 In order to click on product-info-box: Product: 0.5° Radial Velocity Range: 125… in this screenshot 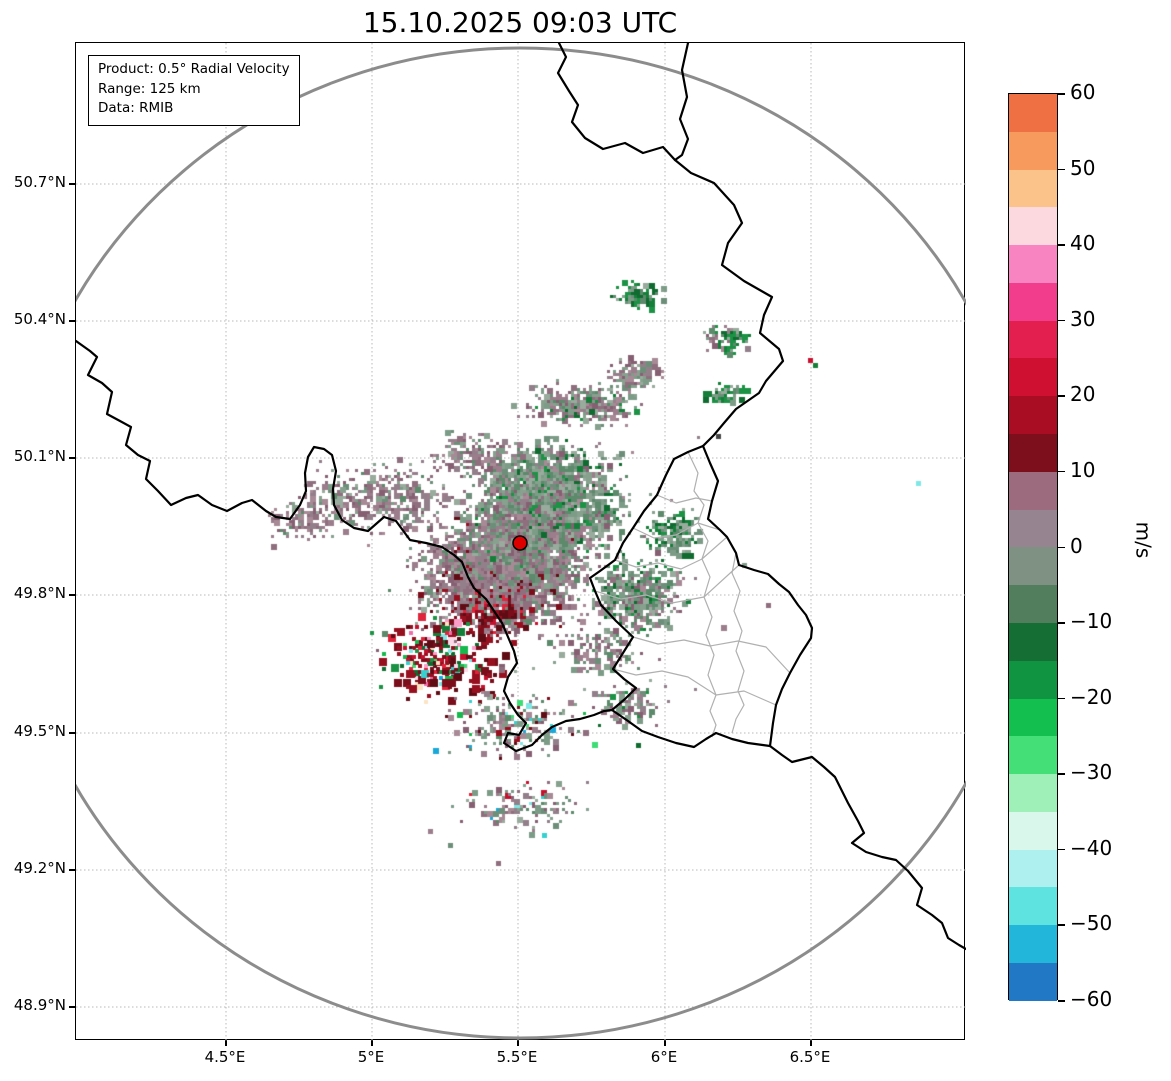, I will do `click(194, 90)`.